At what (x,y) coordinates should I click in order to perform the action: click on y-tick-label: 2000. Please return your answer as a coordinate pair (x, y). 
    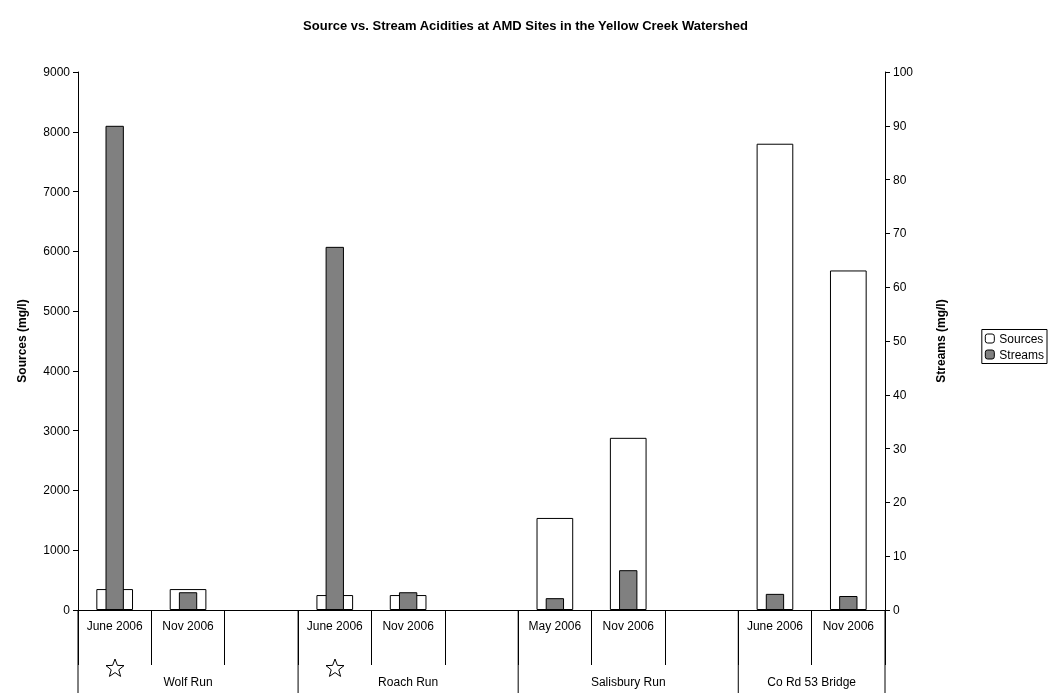
    Looking at the image, I should click on (57, 490).